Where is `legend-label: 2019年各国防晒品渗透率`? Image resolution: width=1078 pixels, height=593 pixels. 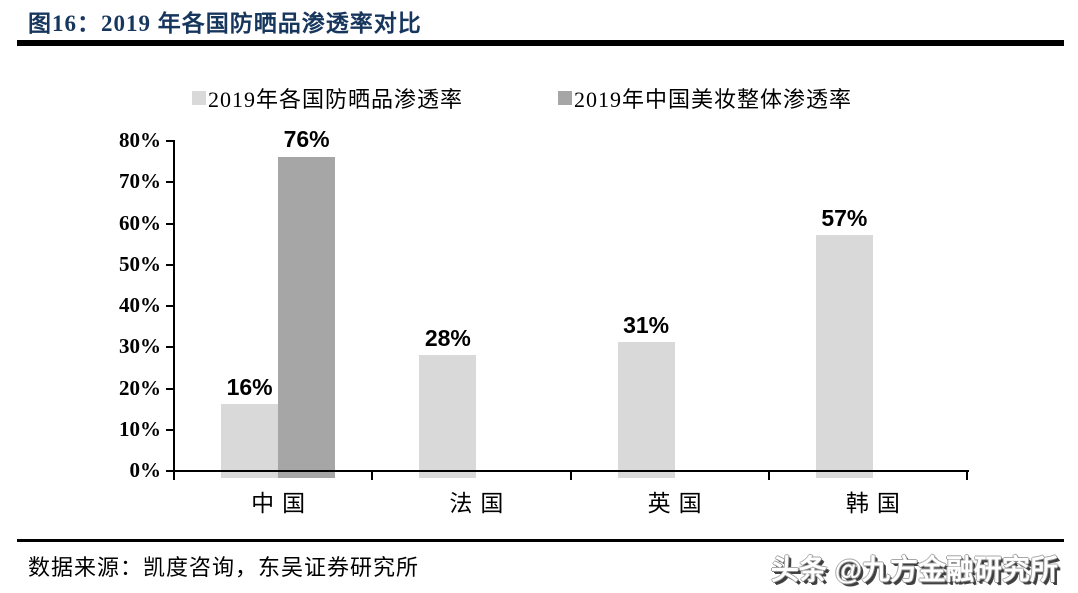 legend-label: 2019年各国防晒品渗透率 is located at coordinates (336, 99).